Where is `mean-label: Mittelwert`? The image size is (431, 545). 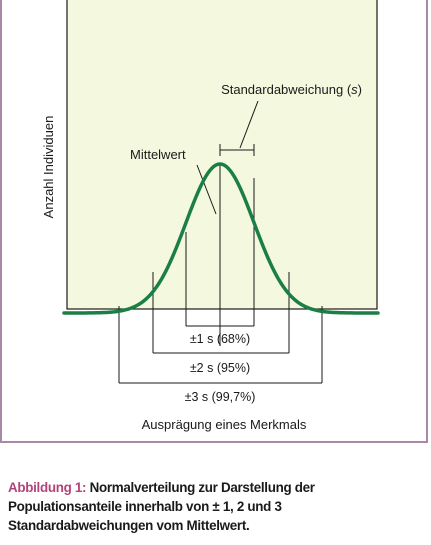
mean-label: Mittelwert is located at coordinates (158, 154).